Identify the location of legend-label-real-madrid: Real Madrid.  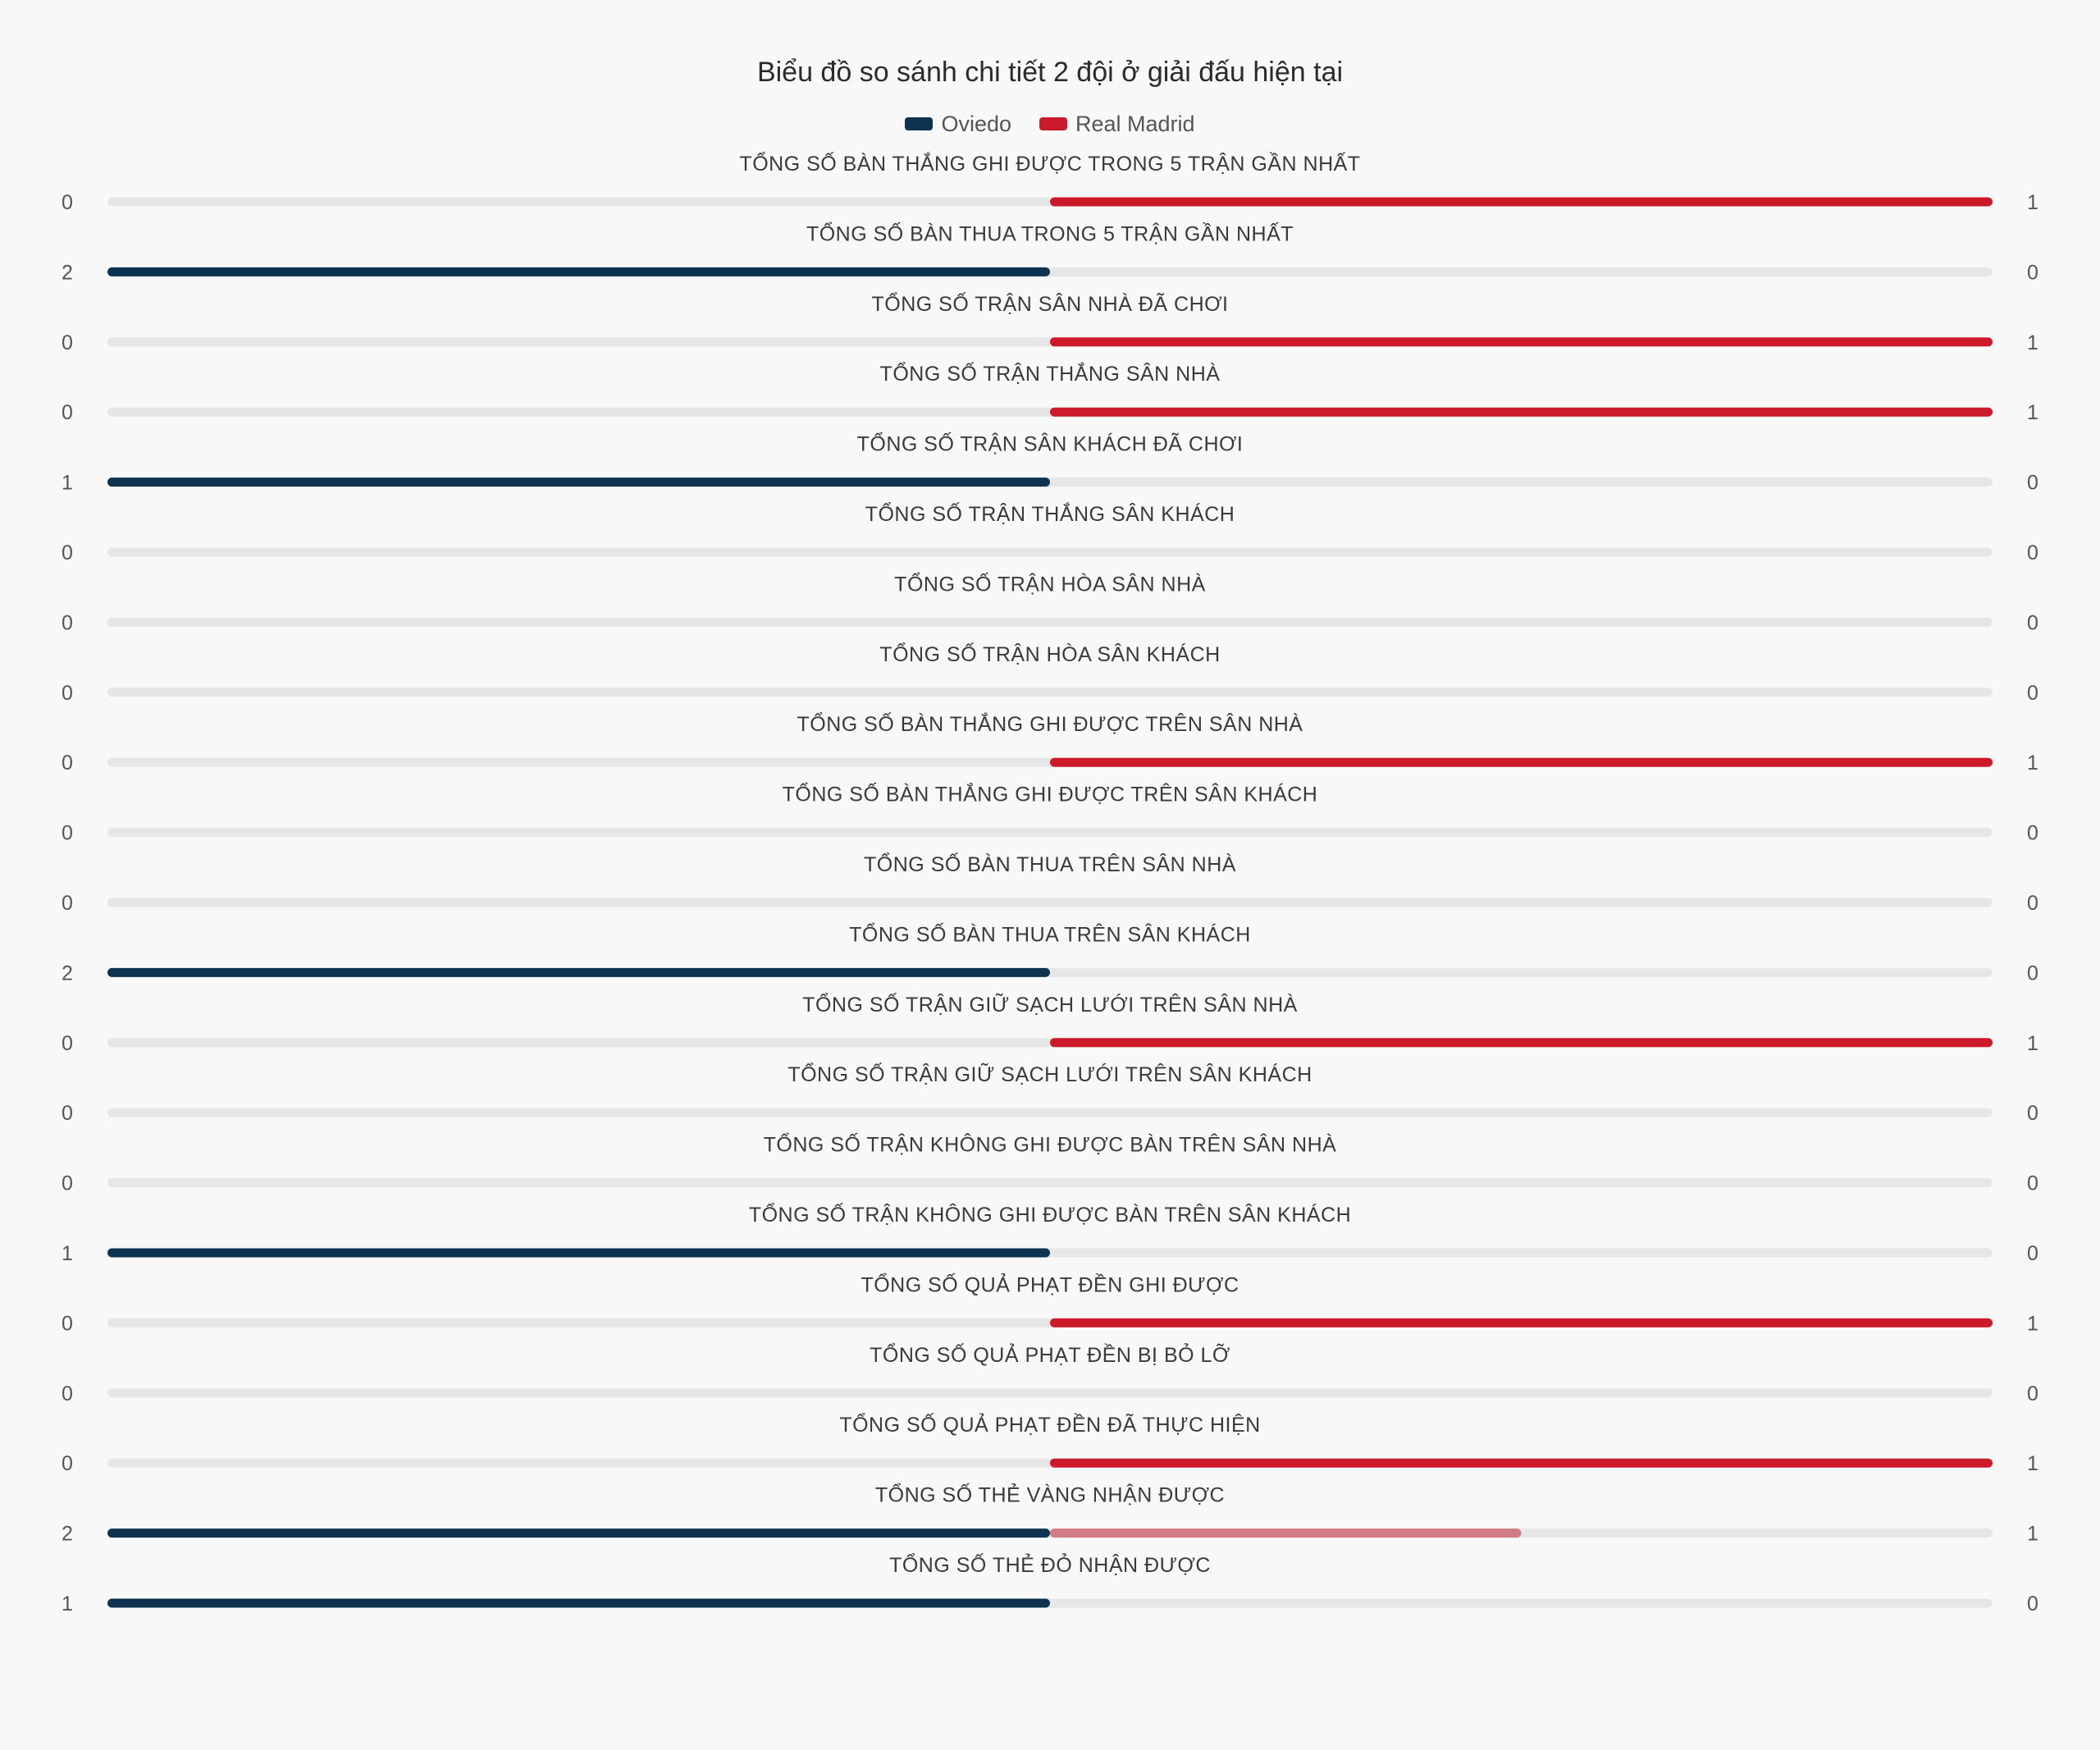
(1135, 124).